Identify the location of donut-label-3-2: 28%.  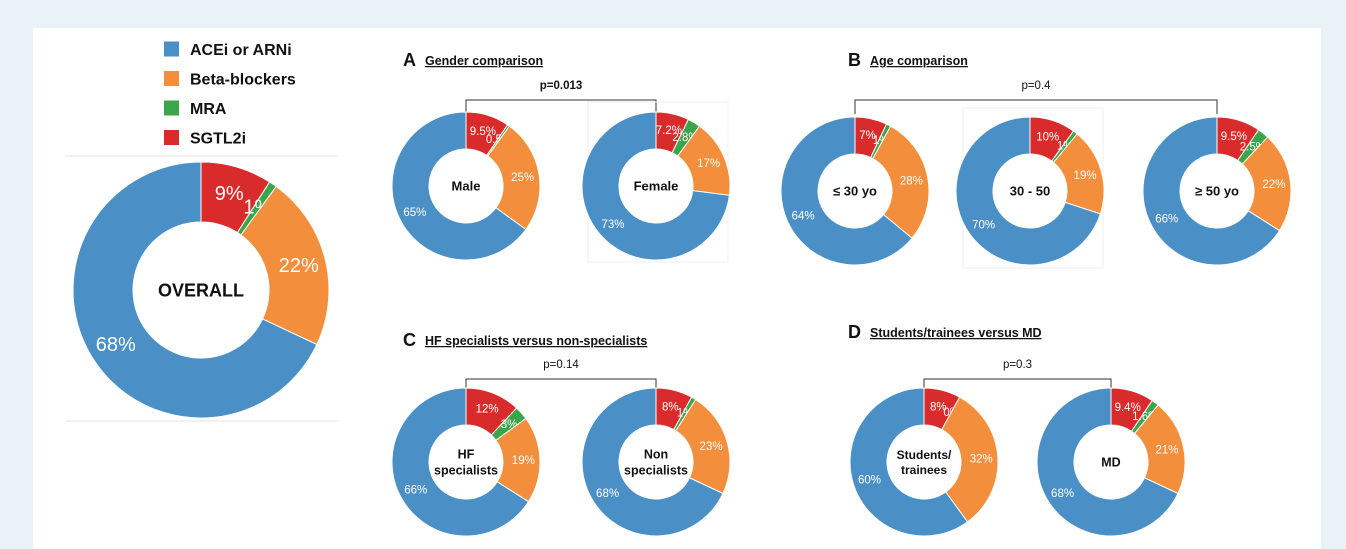
(911, 181).